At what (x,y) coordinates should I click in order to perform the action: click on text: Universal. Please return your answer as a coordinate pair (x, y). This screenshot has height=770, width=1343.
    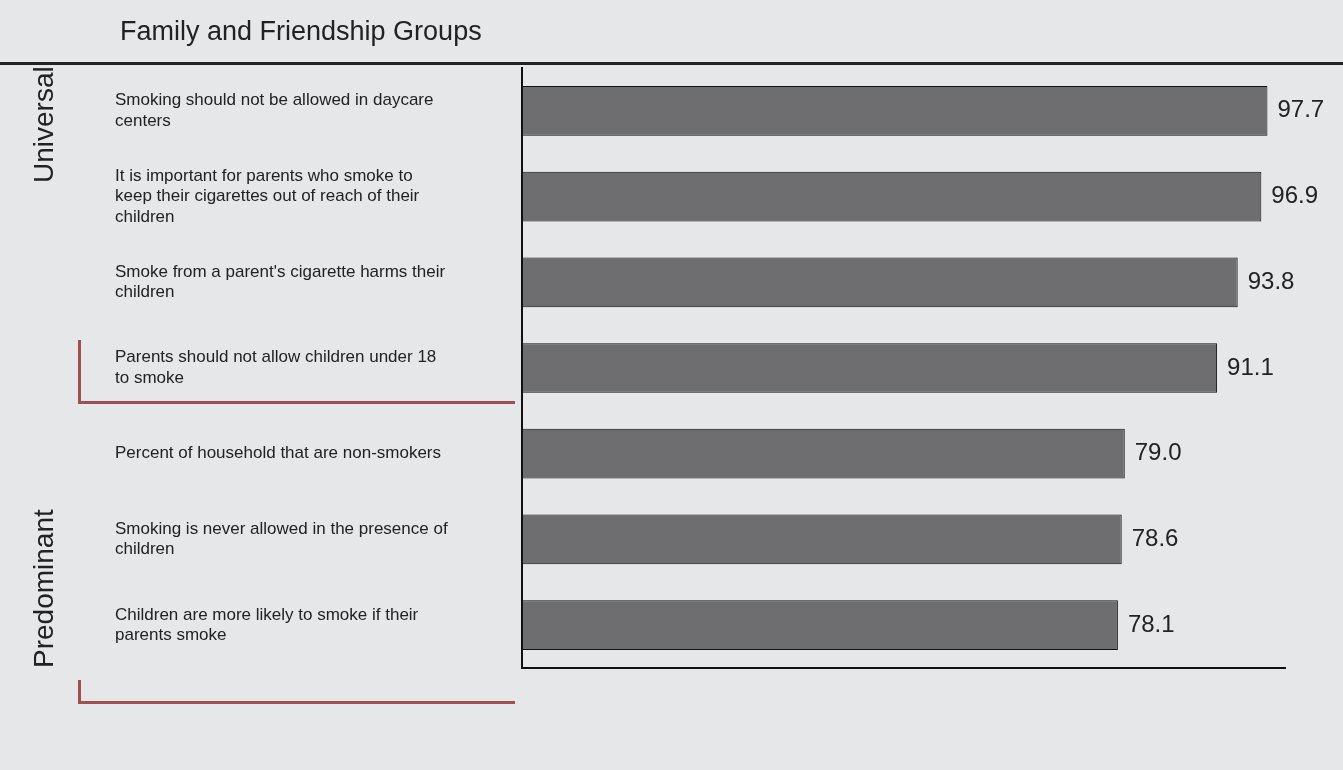
    Looking at the image, I should click on (44, 124).